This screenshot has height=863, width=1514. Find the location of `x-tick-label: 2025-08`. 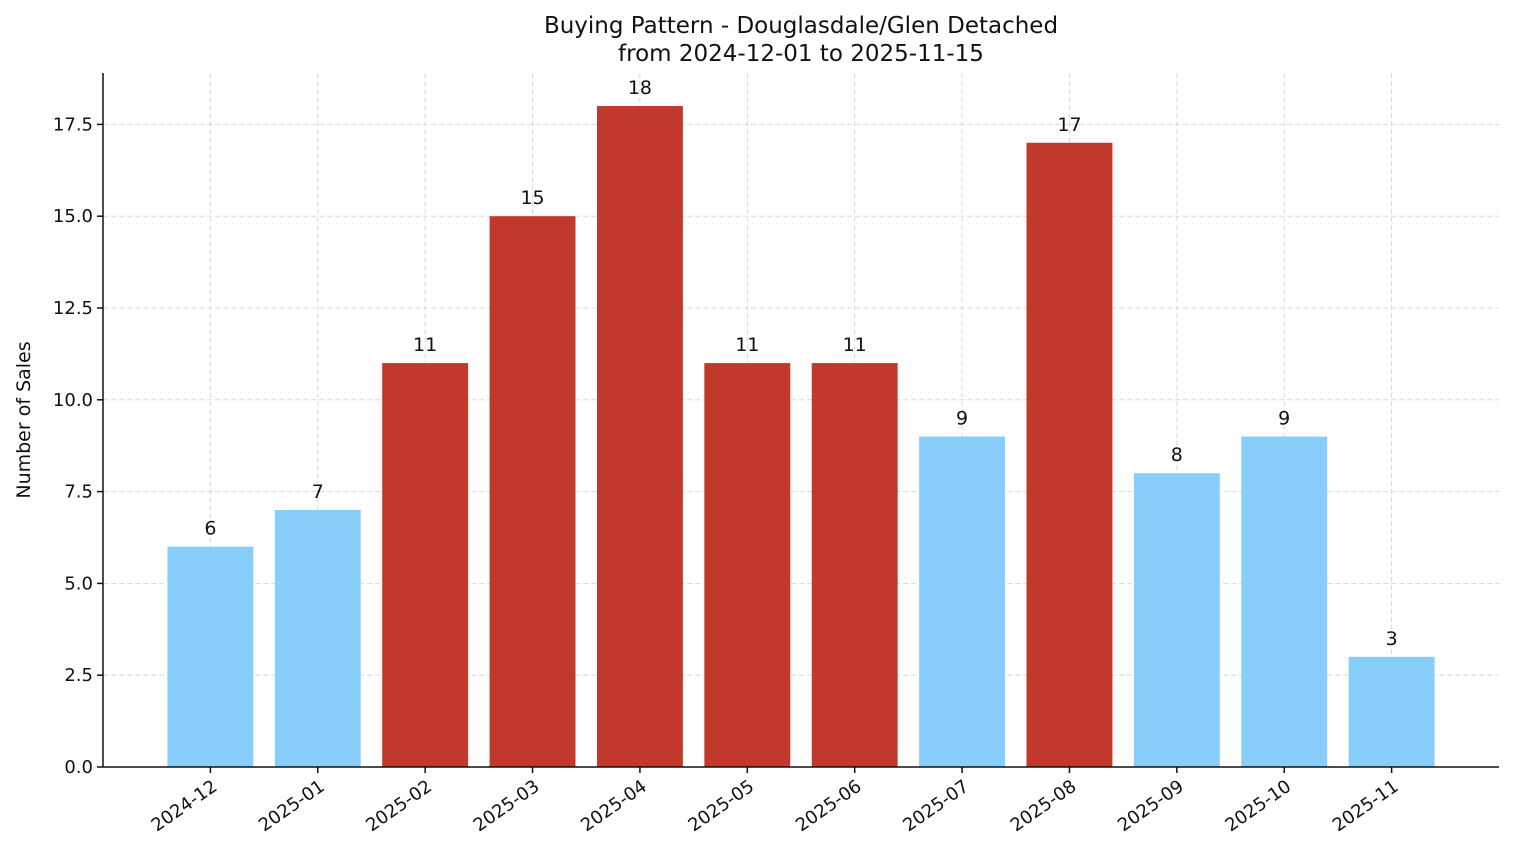

x-tick-label: 2025-08 is located at coordinates (1044, 806).